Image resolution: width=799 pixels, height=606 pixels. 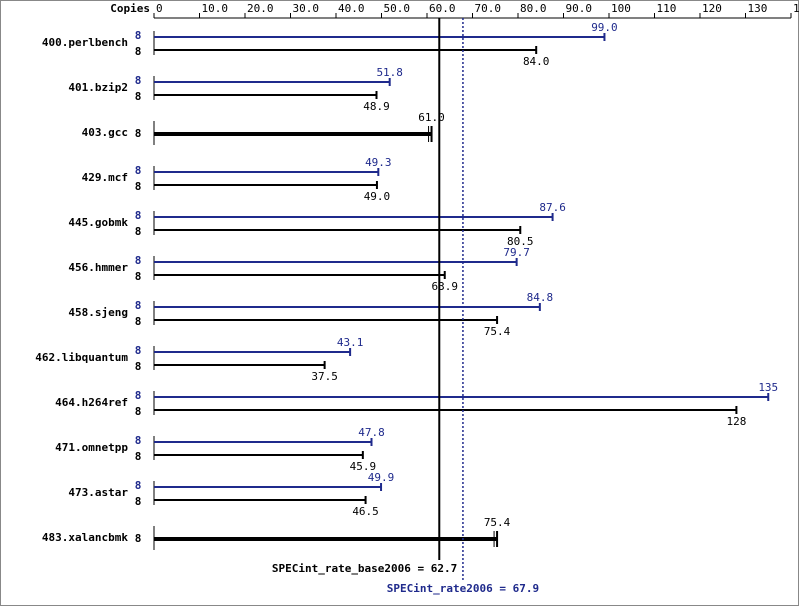 What do you see at coordinates (540, 297) in the screenshot?
I see `value-label: 84.8` at bounding box center [540, 297].